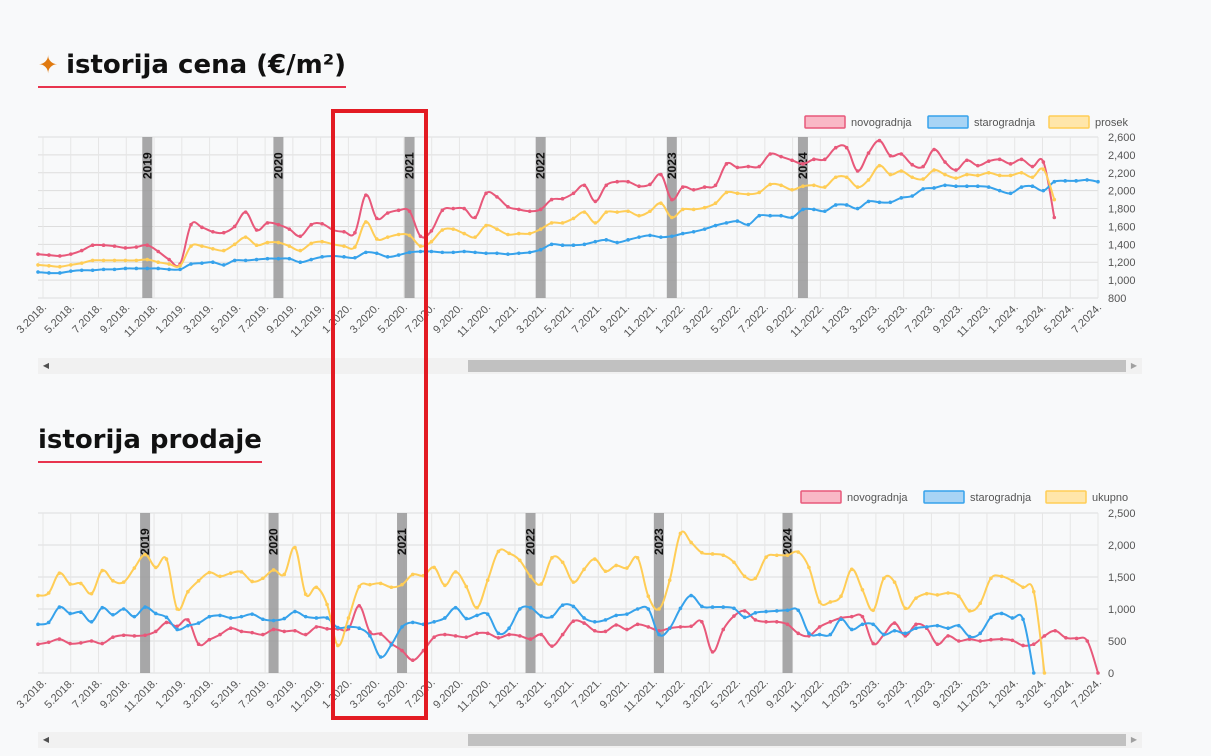 Image resolution: width=1211 pixels, height=756 pixels. What do you see at coordinates (87, 319) in the screenshot?
I see `x-tick-label: 7.2018.` at bounding box center [87, 319].